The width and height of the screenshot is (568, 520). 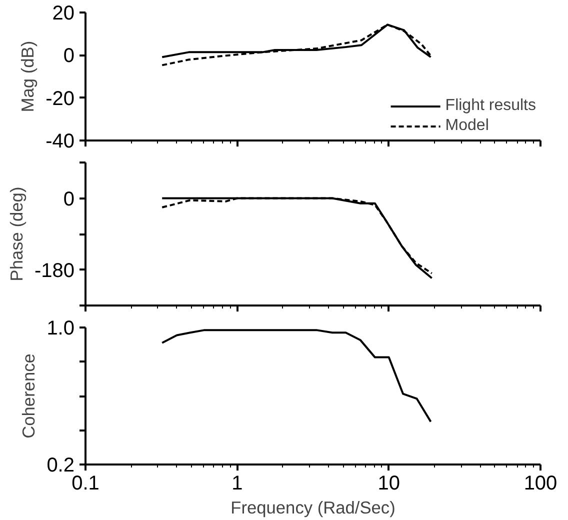 What do you see at coordinates (60, 329) in the screenshot?
I see `y-tick-label: 1.0` at bounding box center [60, 329].